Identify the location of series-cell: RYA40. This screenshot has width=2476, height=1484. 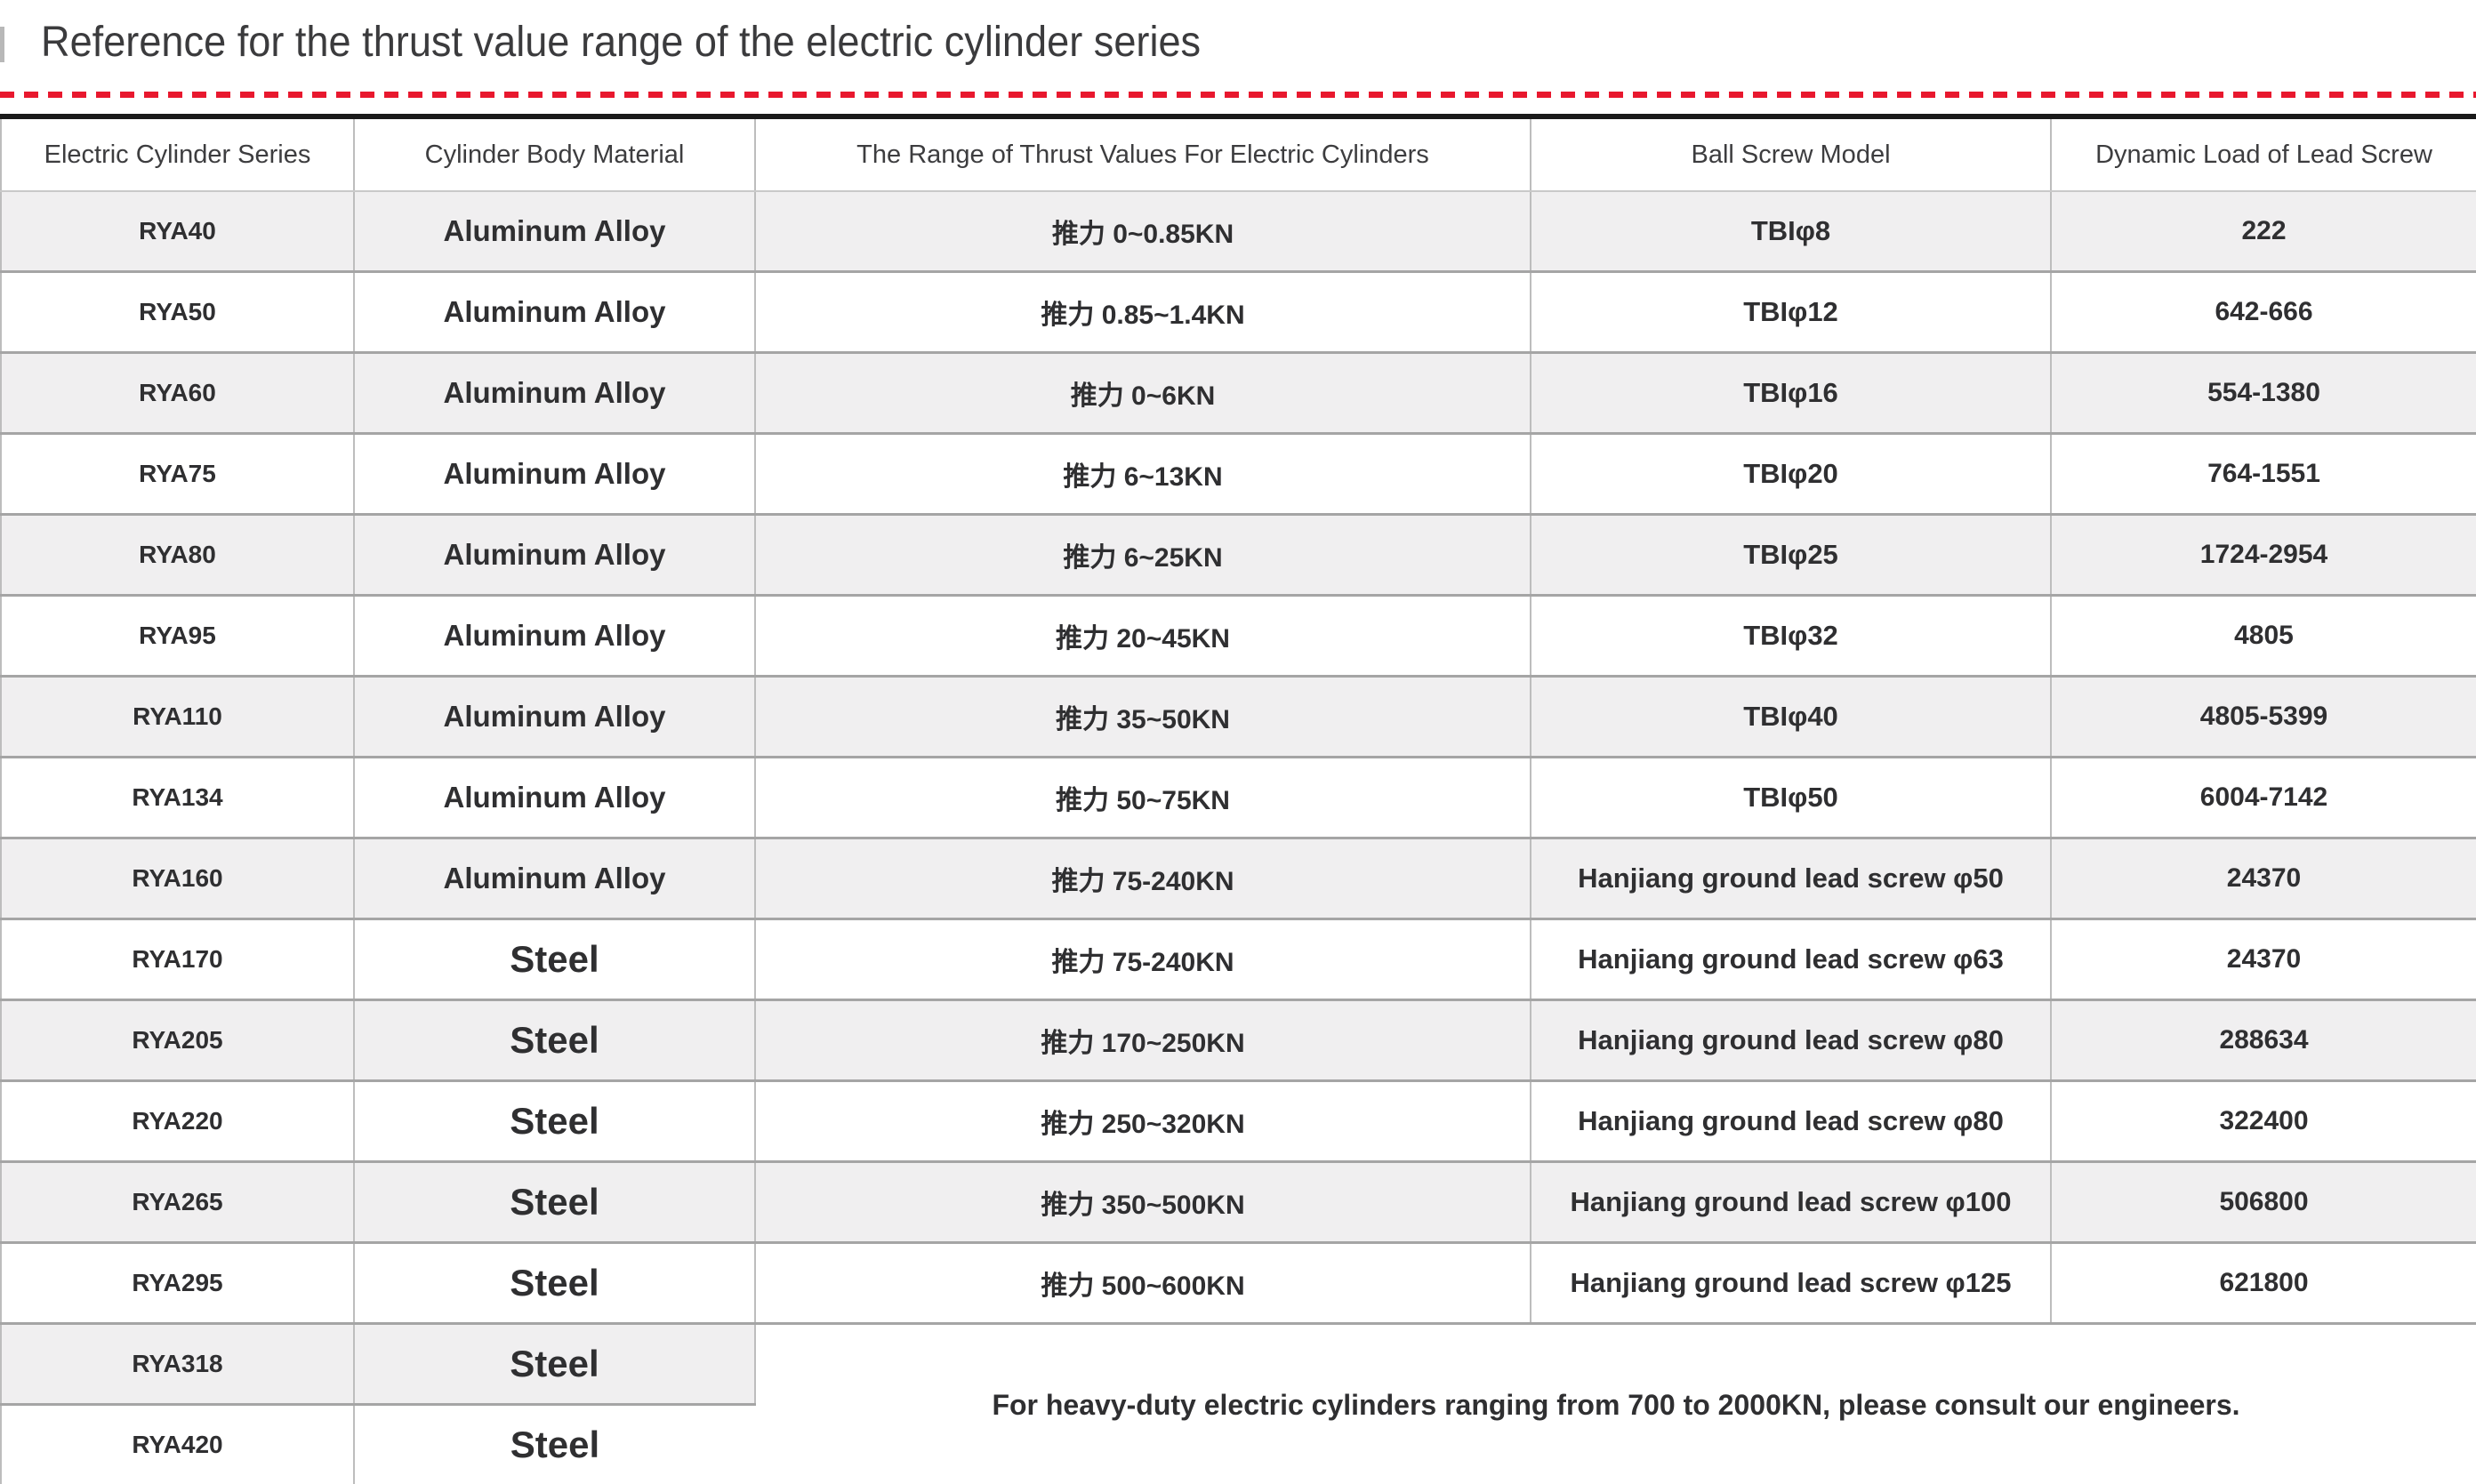
(178, 232).